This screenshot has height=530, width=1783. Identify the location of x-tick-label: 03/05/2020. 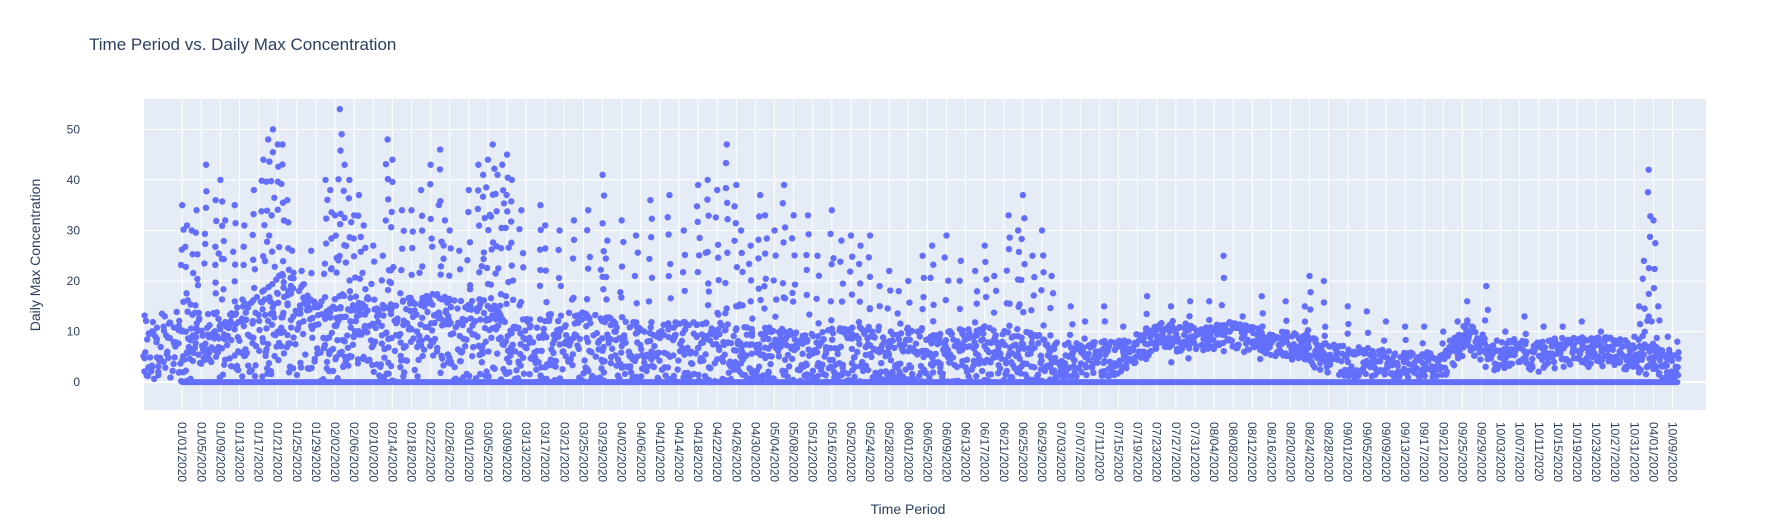
(488, 452).